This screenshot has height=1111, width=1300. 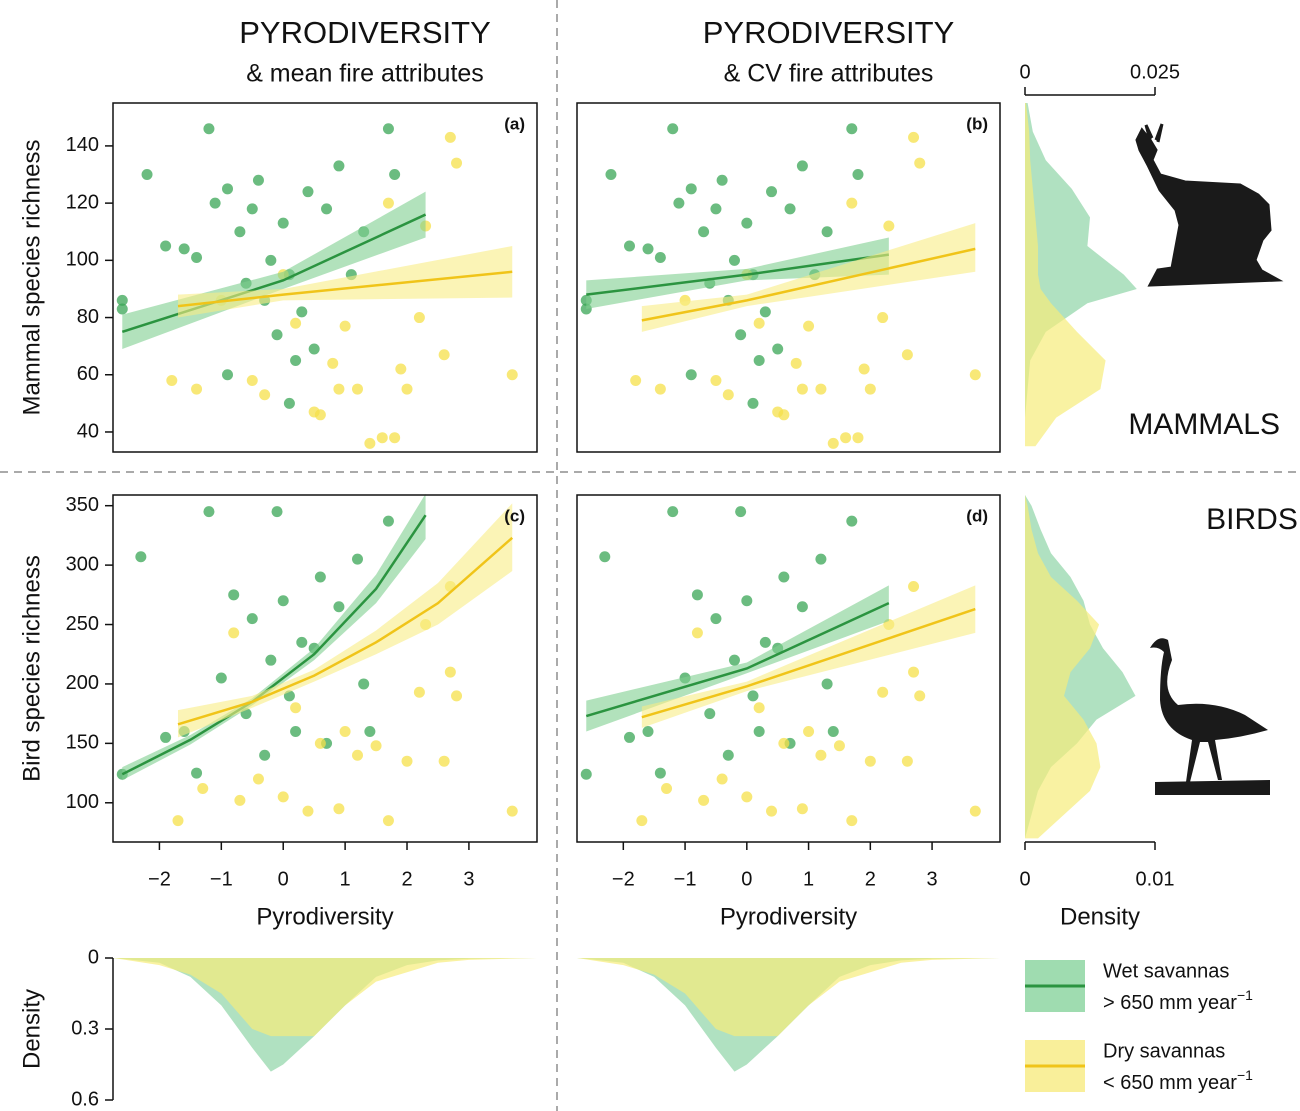 I want to click on column-subtitle: & CV fire attributes, so click(x=829, y=74).